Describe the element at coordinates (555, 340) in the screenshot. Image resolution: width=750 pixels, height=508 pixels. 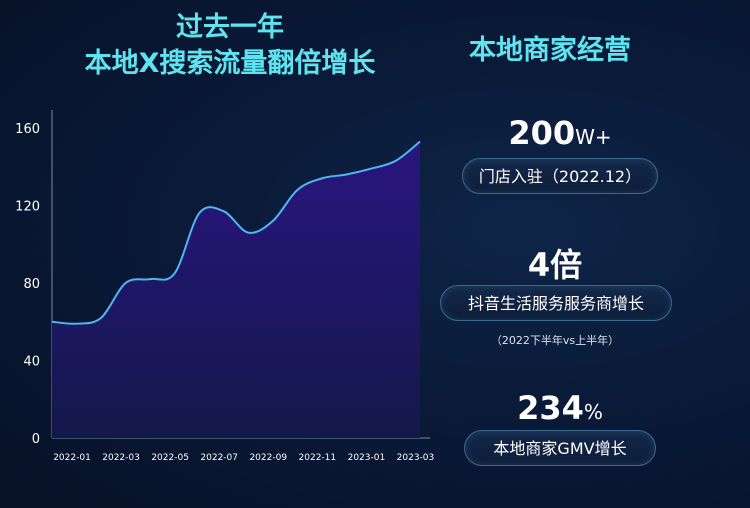
I see `stat-providers-note: （2022下半年vs上半年）` at that location.